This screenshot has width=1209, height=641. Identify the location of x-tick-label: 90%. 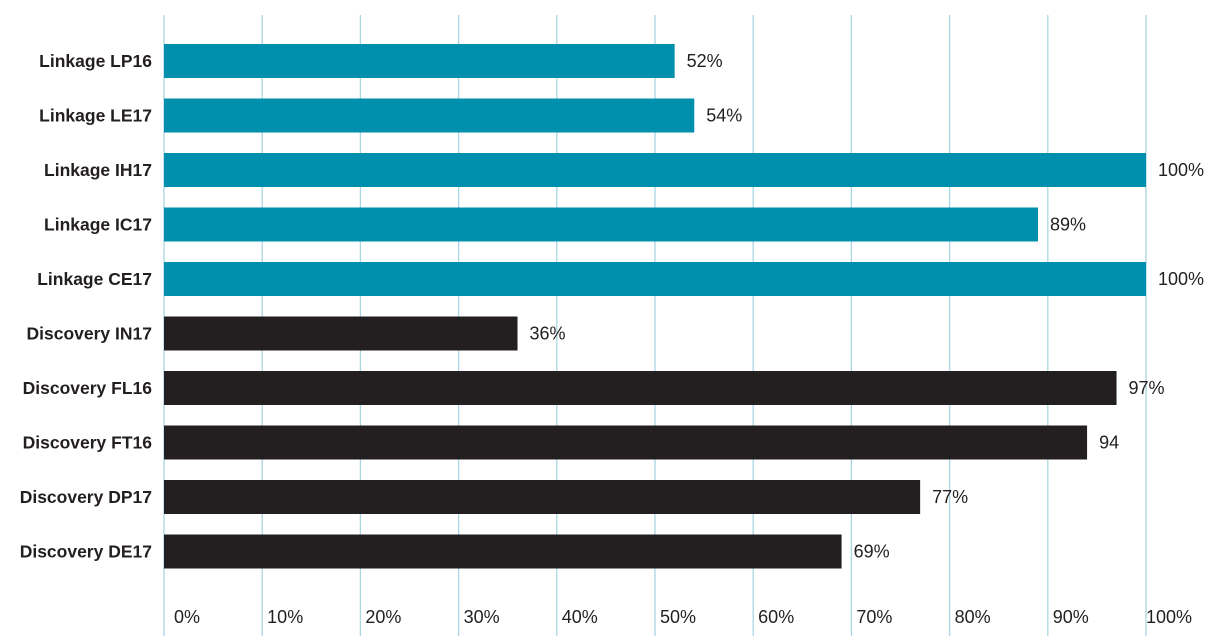
(1071, 617).